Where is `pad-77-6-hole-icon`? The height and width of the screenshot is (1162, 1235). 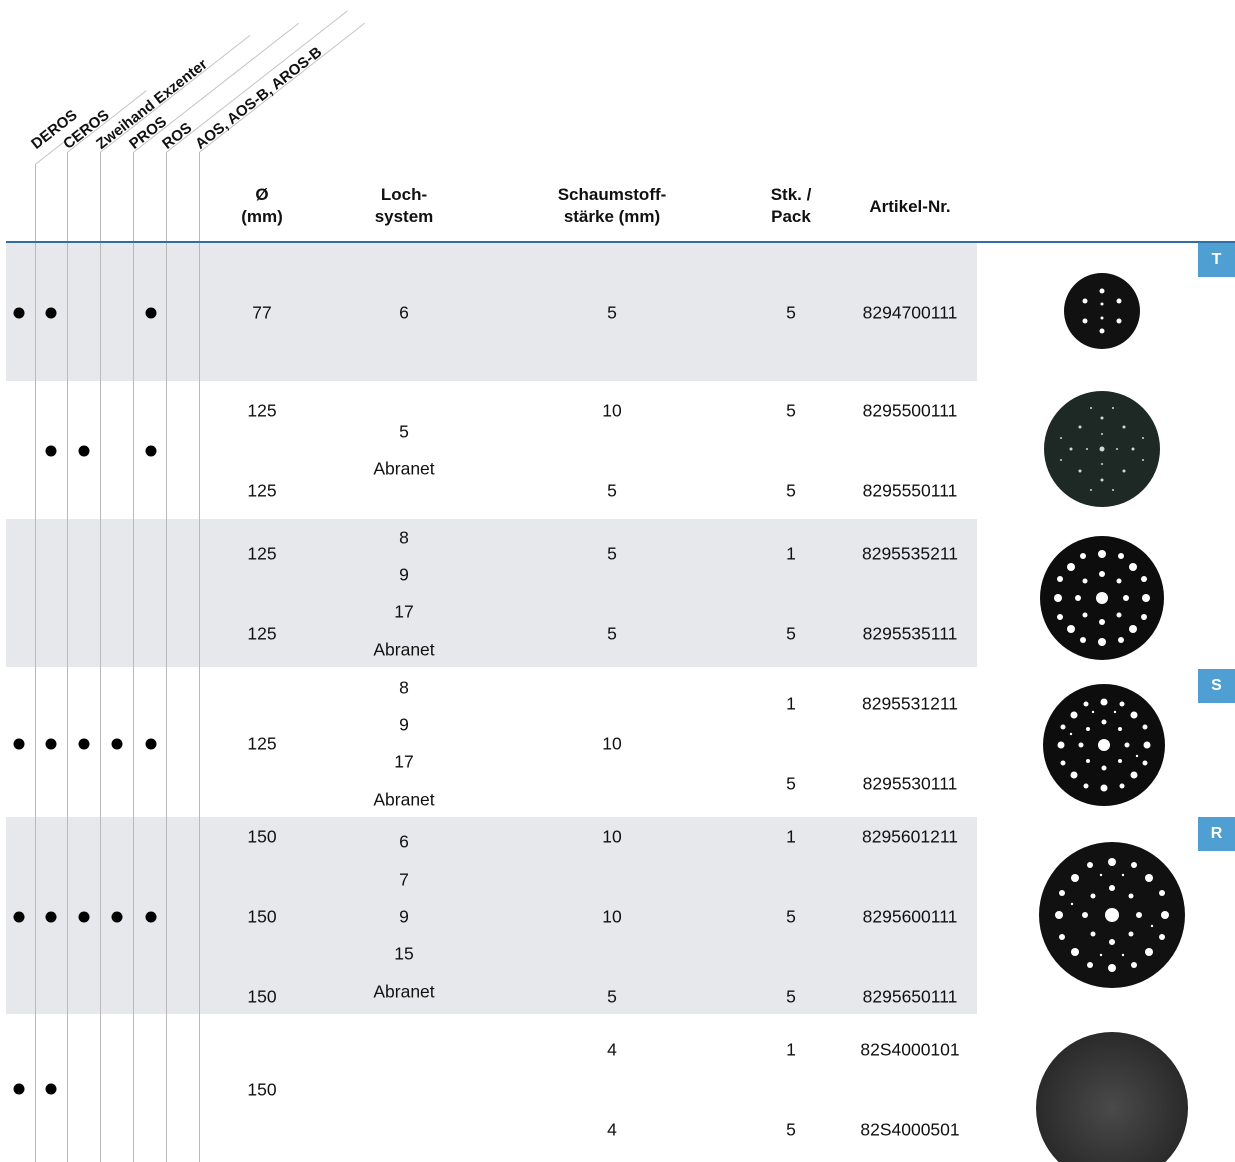
pad-77-6-hole-icon is located at coordinates (1102, 311).